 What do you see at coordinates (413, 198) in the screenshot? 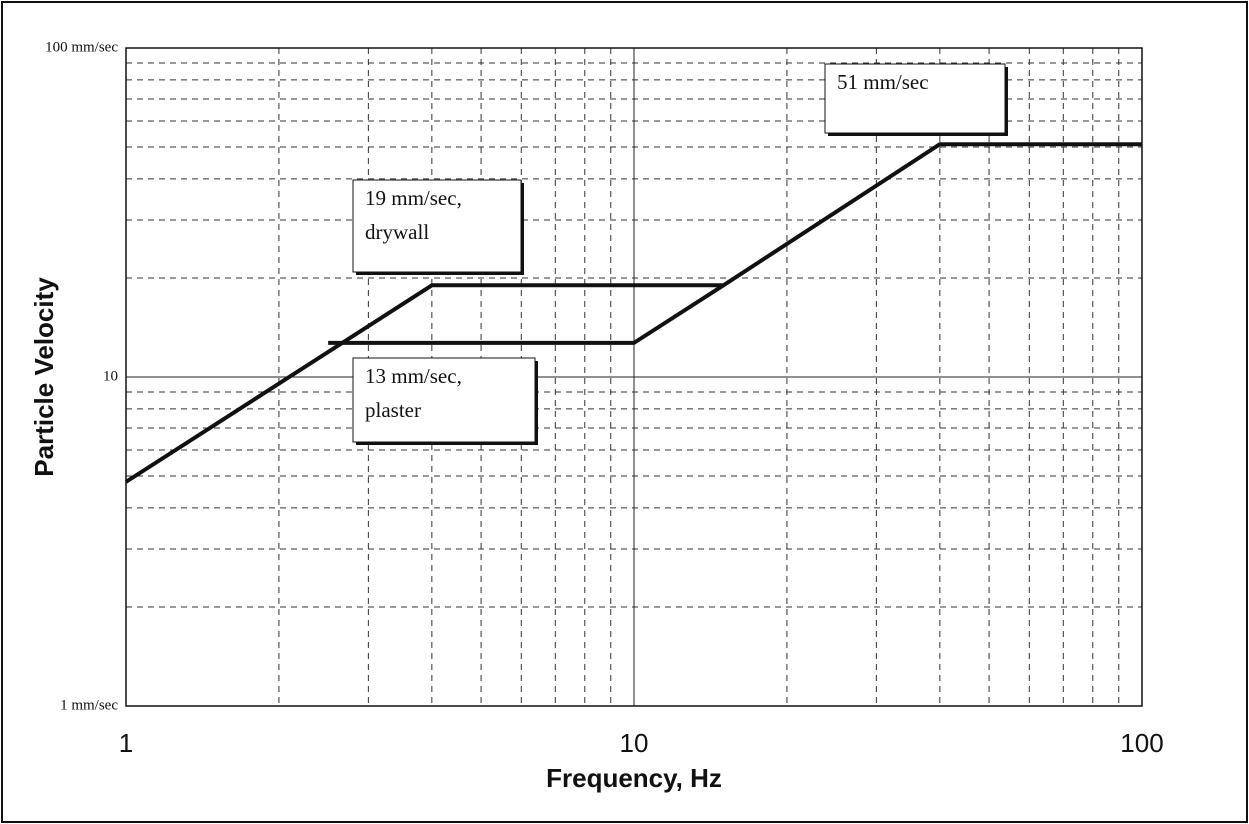
I see `annotation-text: 19 mm/sec,` at bounding box center [413, 198].